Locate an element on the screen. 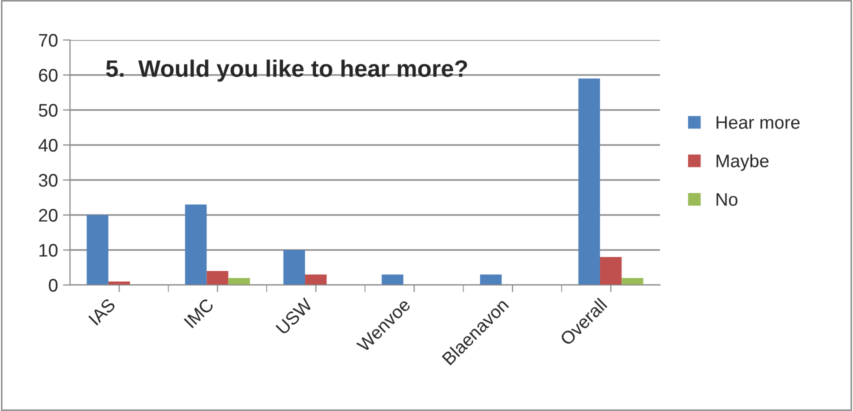 The width and height of the screenshot is (853, 411). legend-label: Hear more is located at coordinates (758, 122).